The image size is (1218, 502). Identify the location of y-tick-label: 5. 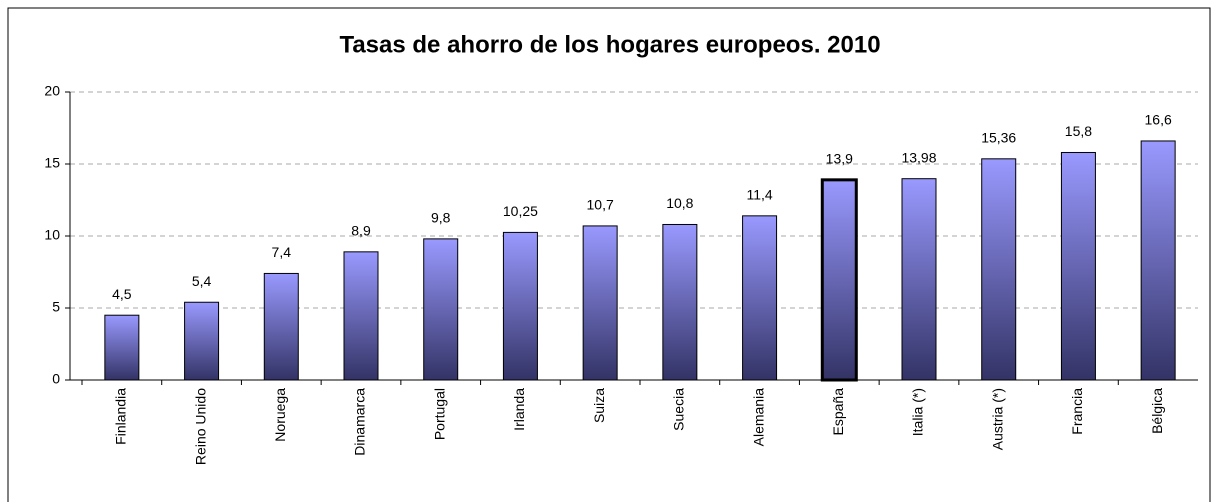
(56, 307).